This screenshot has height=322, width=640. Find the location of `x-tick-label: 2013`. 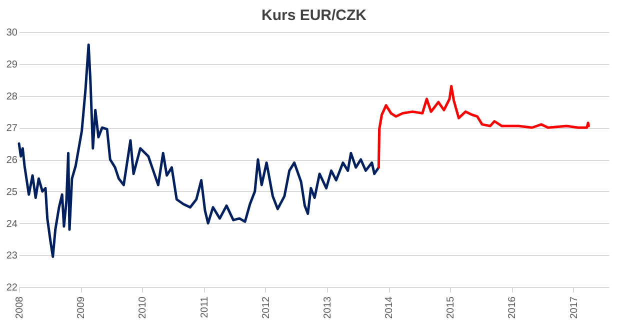

x-tick-label: 2013 is located at coordinates (328, 307).